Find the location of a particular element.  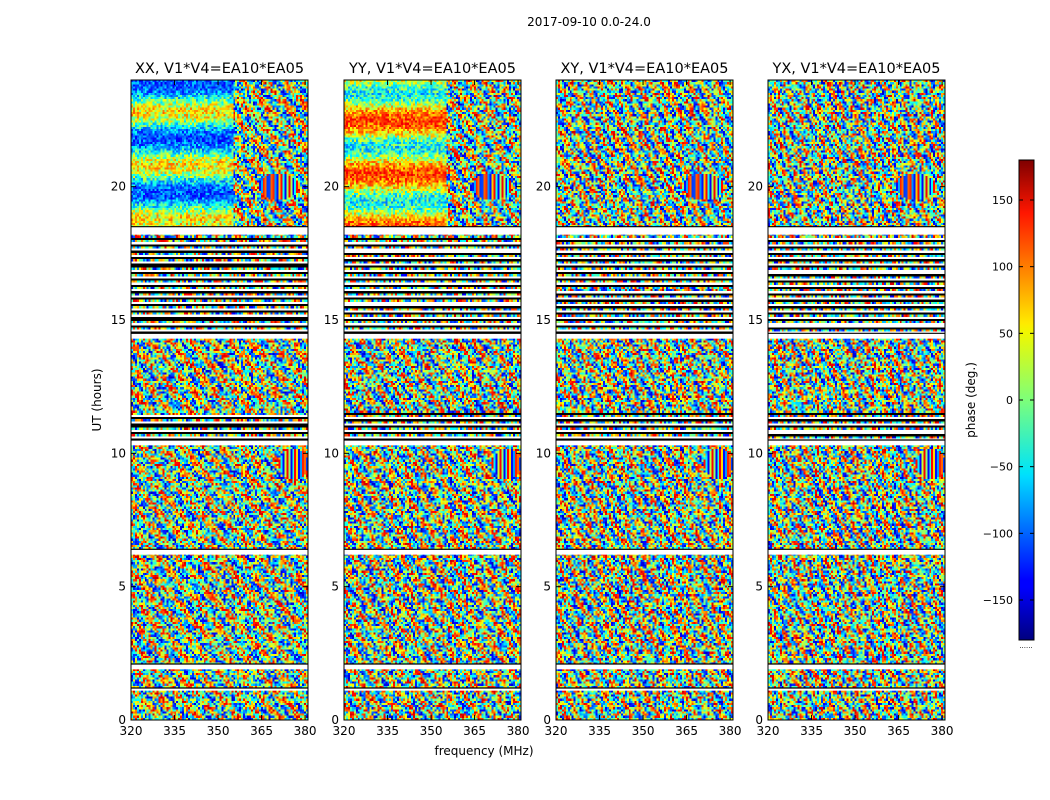

figure-title: 2017-09-10 0.0-24.0 is located at coordinates (589, 22).